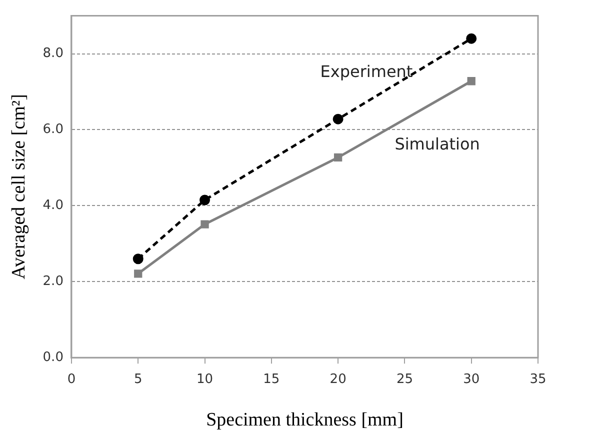 The image size is (598, 440). I want to click on x-tick-label: 10, so click(205, 379).